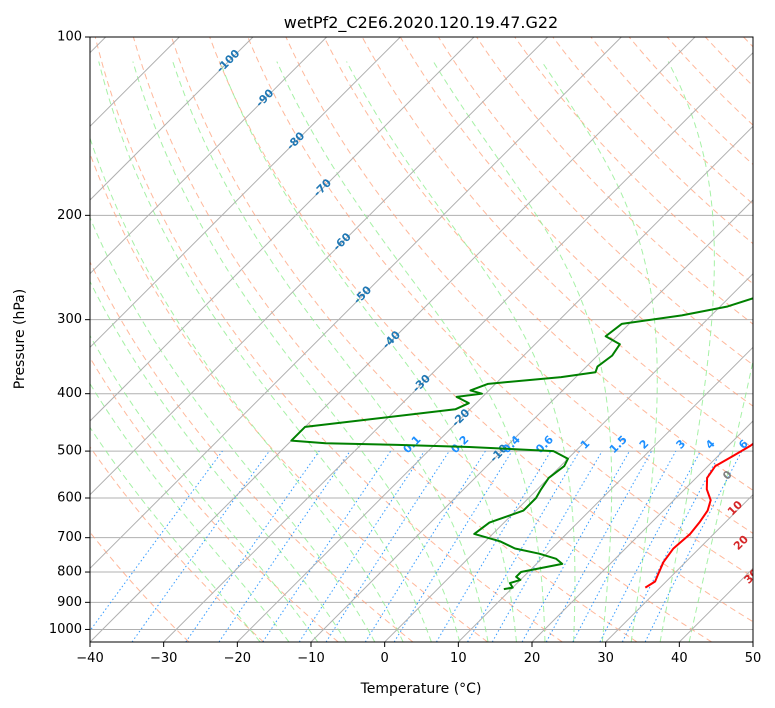  What do you see at coordinates (20, 339) in the screenshot?
I see `y-axis-label: Pressure (hPa)` at bounding box center [20, 339].